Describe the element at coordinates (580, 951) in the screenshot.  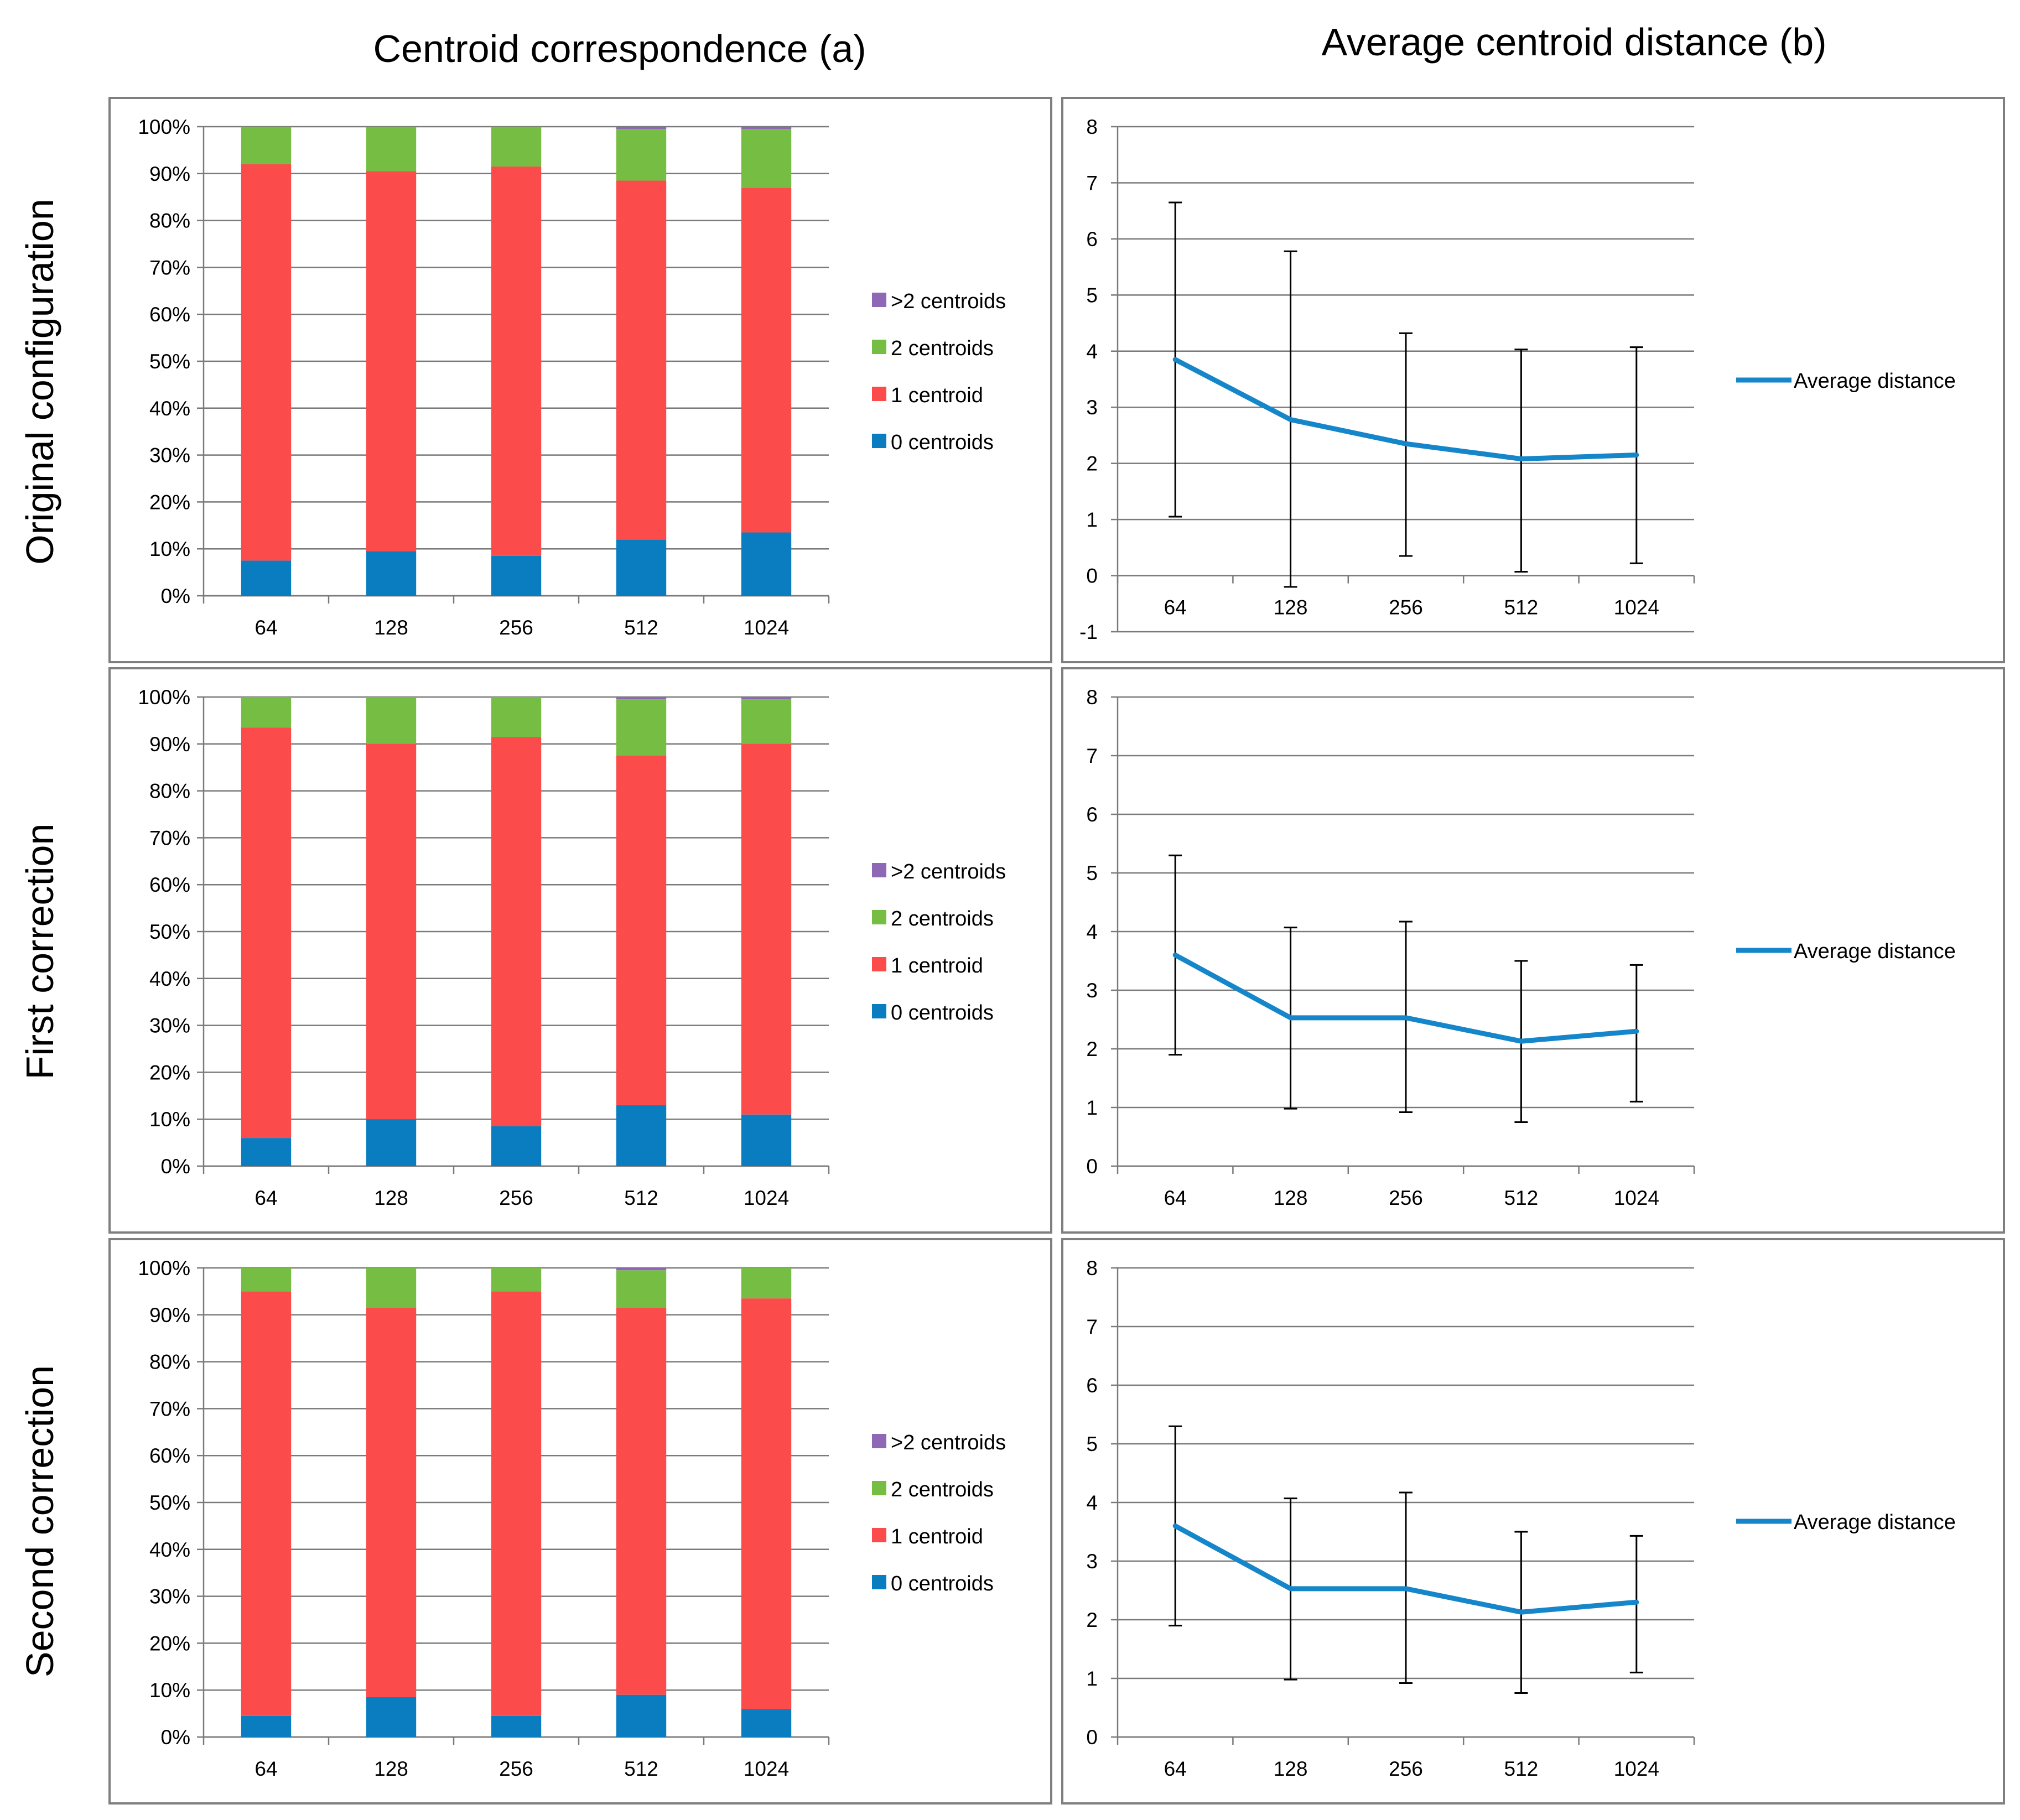
I see `panel-frame-bar-first` at that location.